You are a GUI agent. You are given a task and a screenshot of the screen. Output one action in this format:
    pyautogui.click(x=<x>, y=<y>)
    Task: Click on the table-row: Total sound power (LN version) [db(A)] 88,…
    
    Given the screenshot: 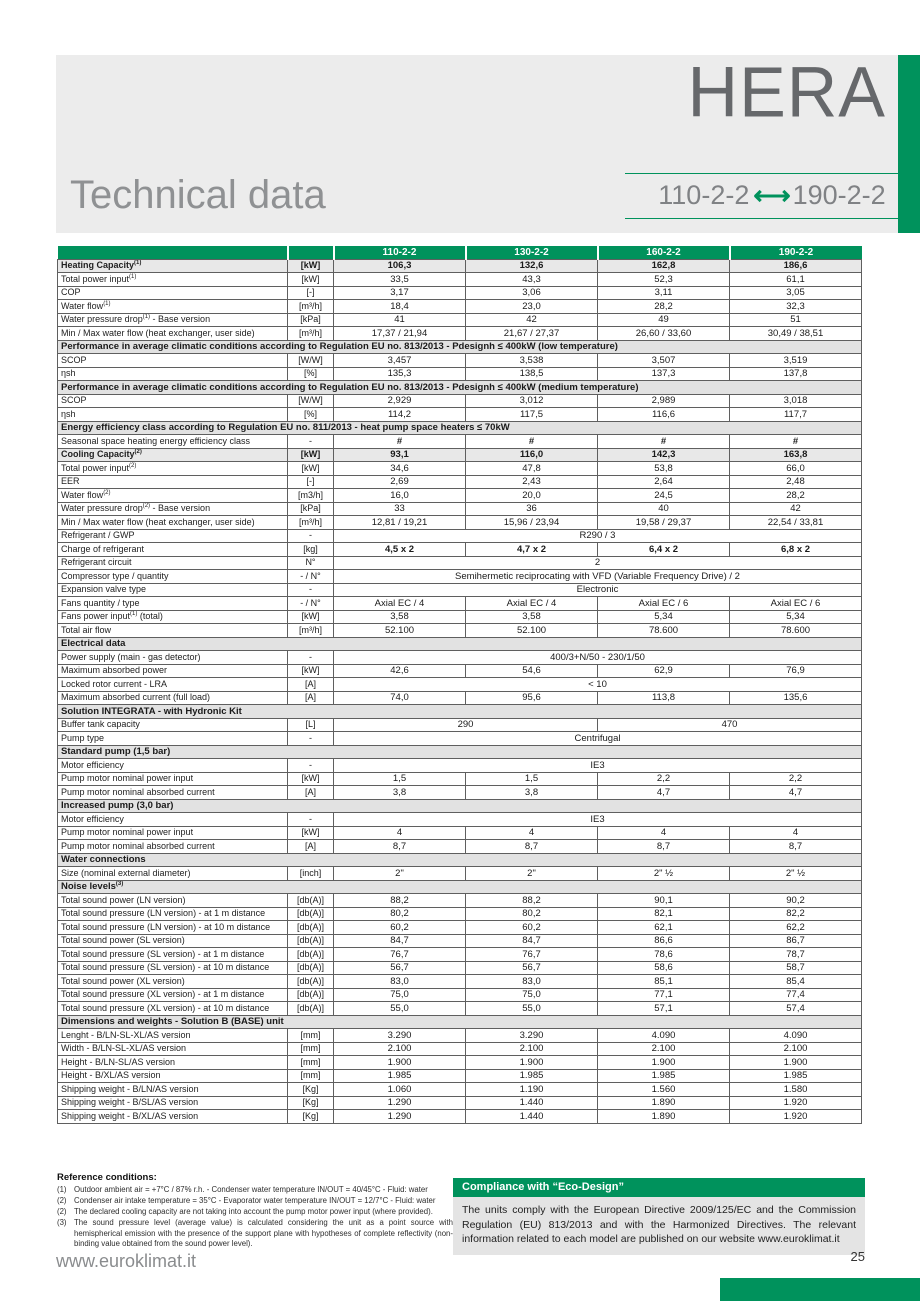 What is the action you would take?
    pyautogui.click(x=459, y=900)
    